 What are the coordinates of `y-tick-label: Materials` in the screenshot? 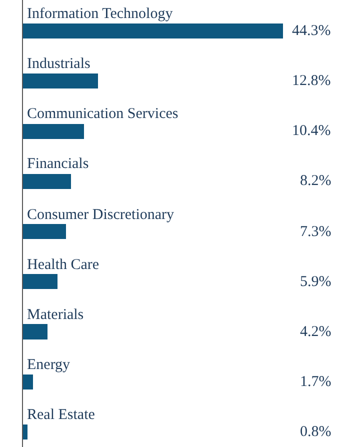 It's located at (55, 315).